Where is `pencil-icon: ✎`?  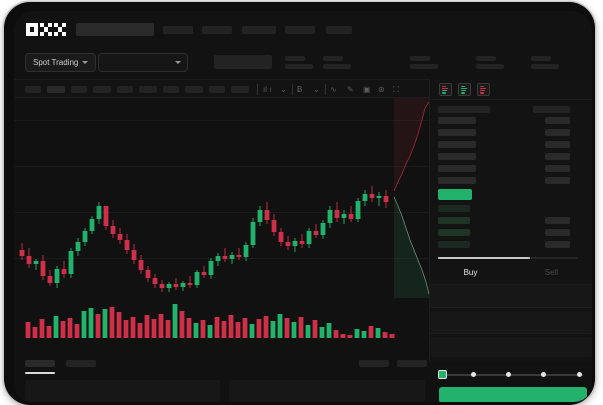 pencil-icon: ✎ is located at coordinates (350, 89).